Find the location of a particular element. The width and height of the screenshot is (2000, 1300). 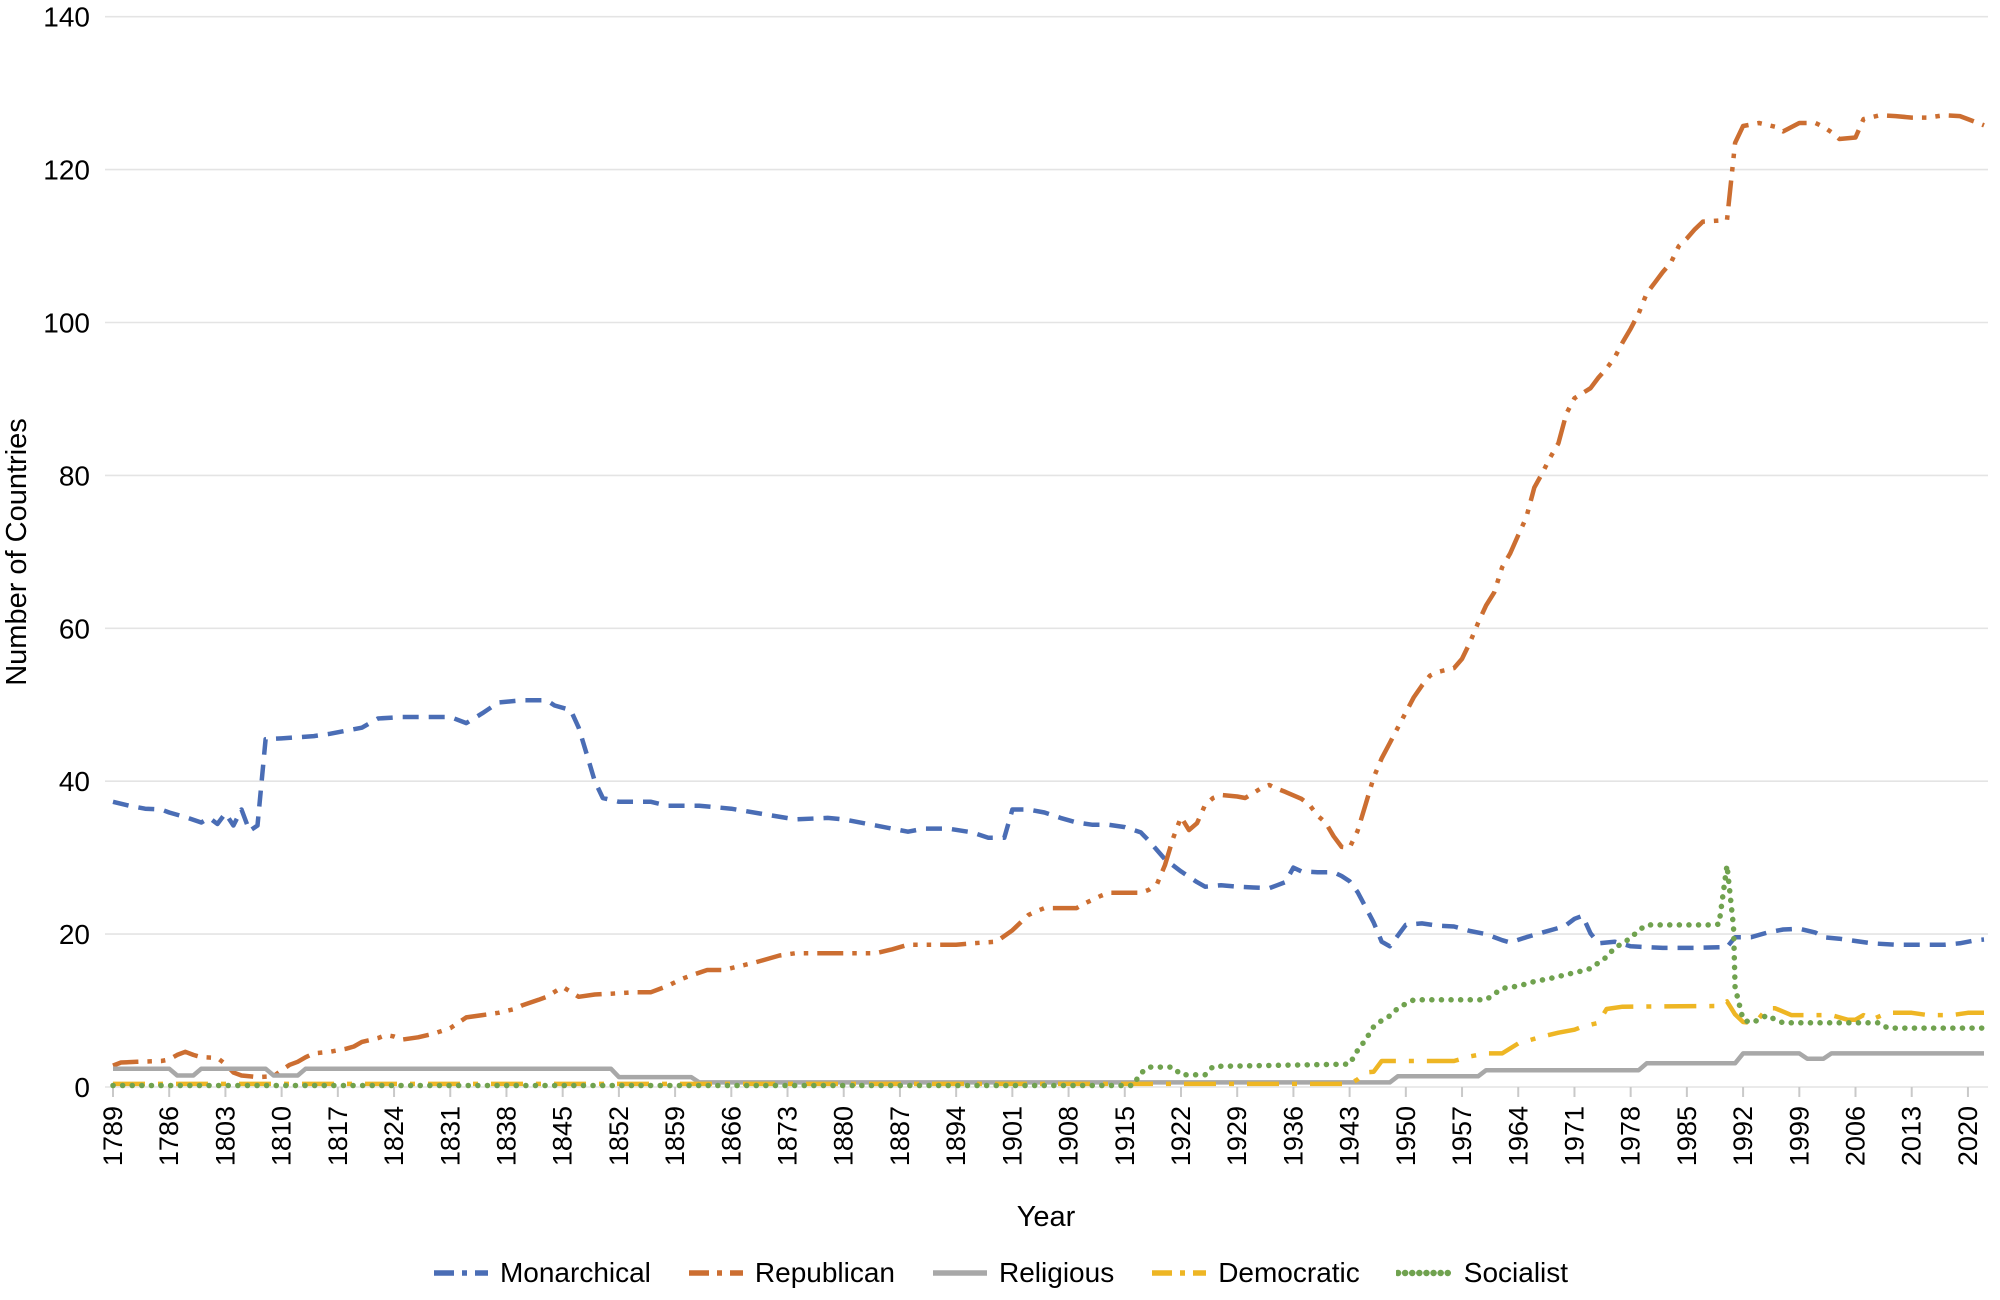

x-tick-label: 1964 is located at coordinates (1518, 1136).